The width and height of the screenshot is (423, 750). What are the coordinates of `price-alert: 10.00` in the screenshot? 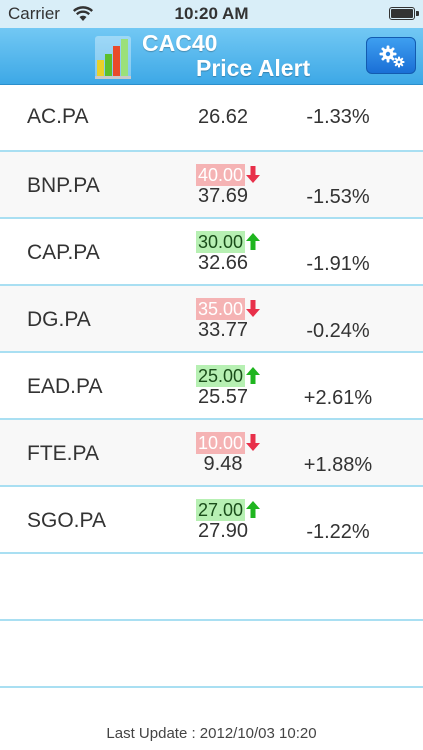 It's located at (228, 443).